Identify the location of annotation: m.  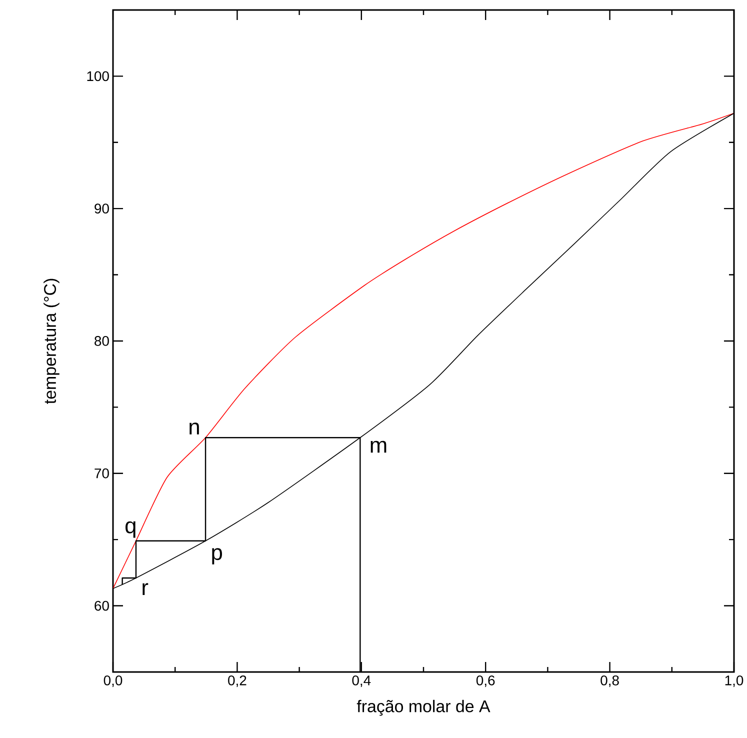
(378, 446).